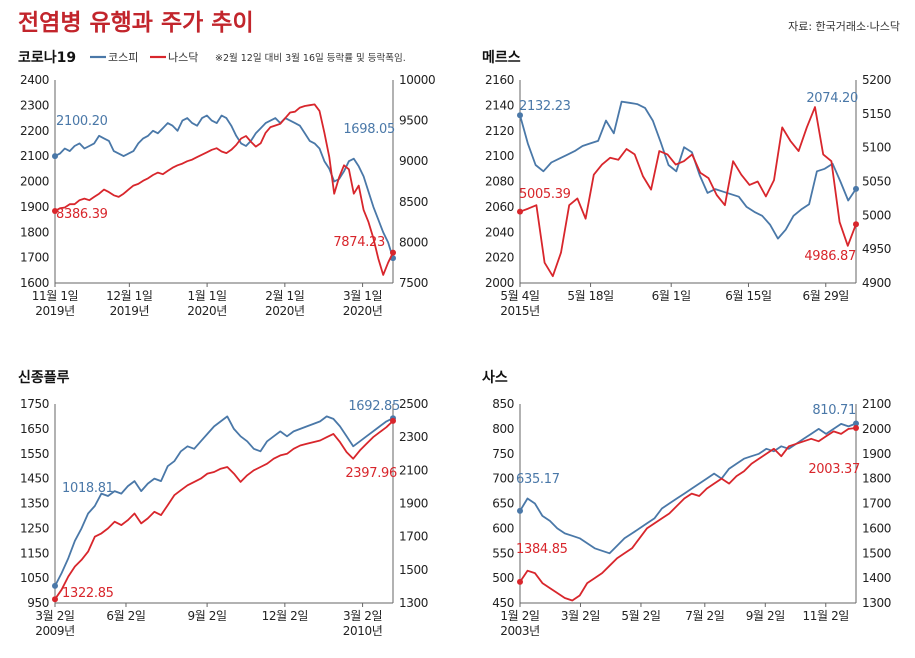  Describe the element at coordinates (876, 80) in the screenshot. I see `y-right-tick-label: 5200` at that location.